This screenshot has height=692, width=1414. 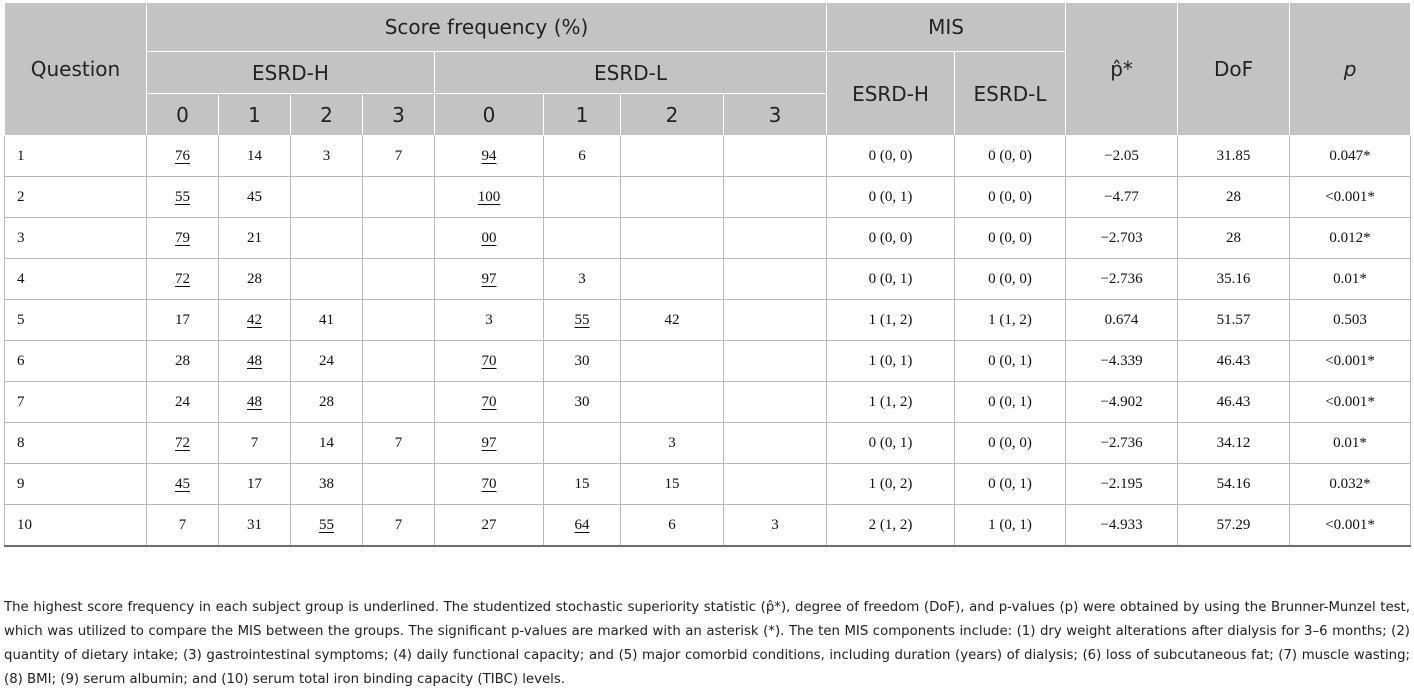 What do you see at coordinates (1234, 443) in the screenshot?
I see `cell-dof: 34.12` at bounding box center [1234, 443].